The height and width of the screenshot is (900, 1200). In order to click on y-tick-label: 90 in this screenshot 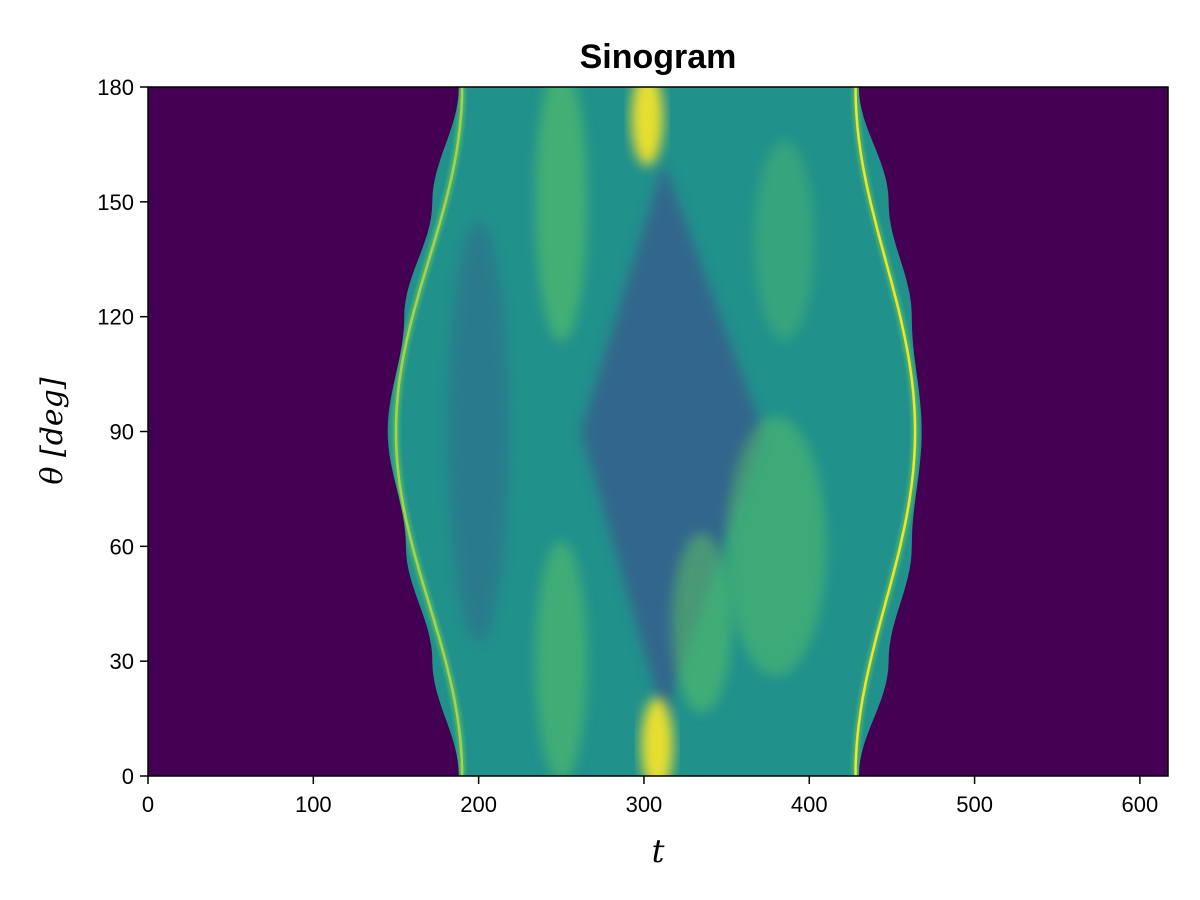, I will do `click(122, 432)`.